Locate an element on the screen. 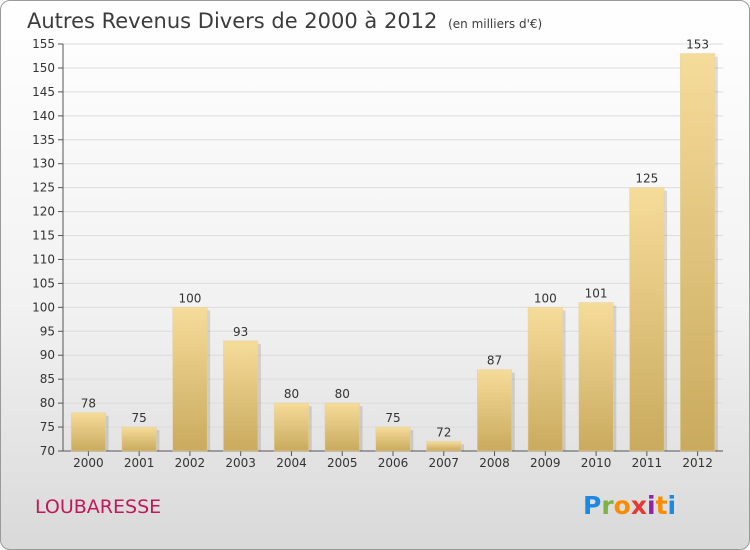 This screenshot has height=550, width=750. y-tick-label: 100 is located at coordinates (43, 307).